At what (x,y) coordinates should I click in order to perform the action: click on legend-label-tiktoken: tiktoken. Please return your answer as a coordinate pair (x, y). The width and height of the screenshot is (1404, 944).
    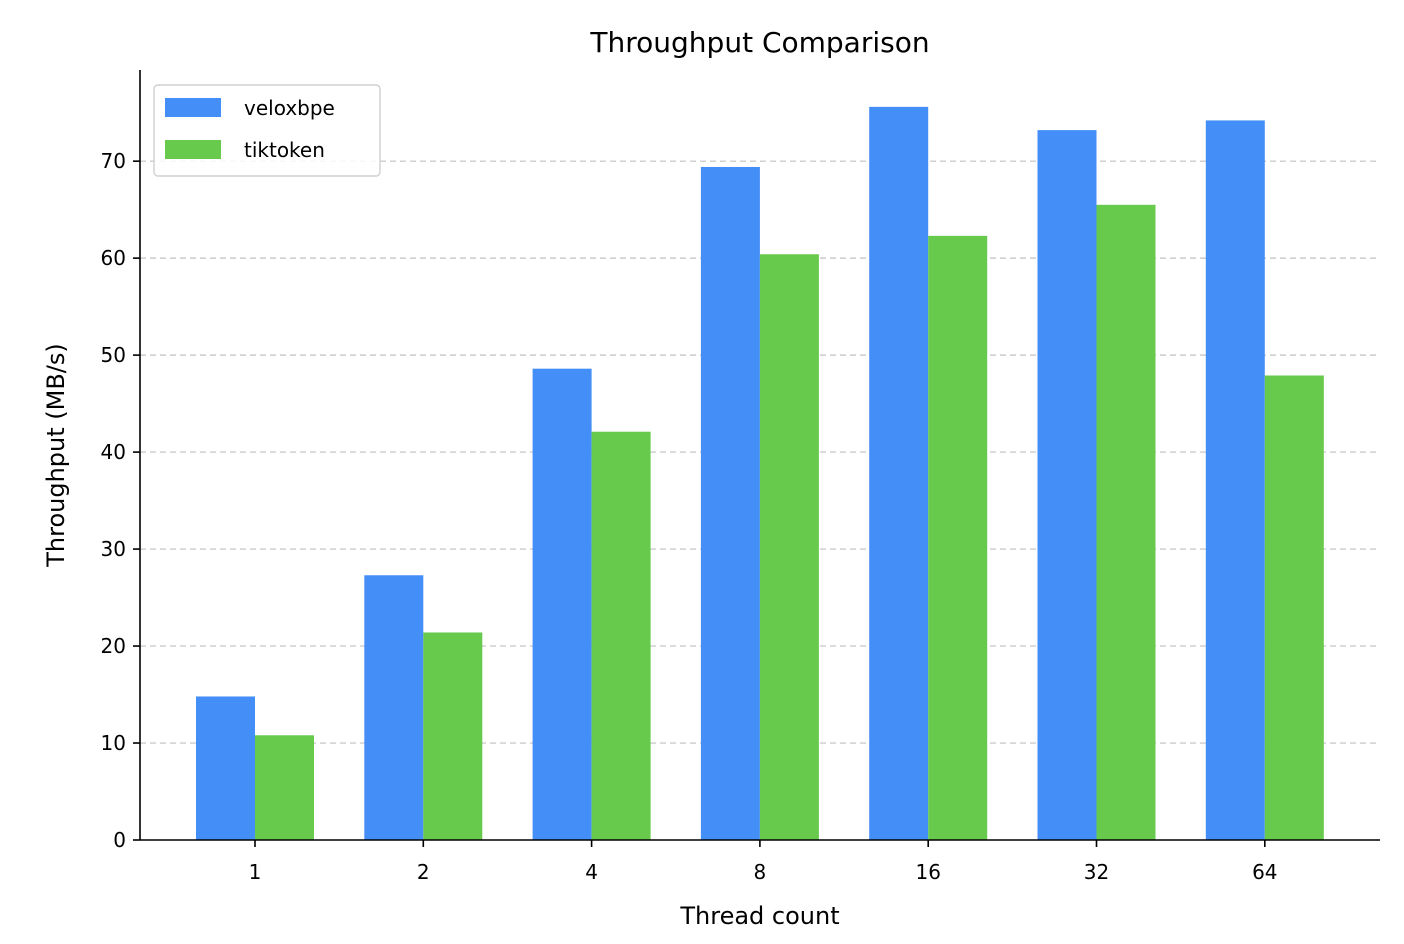
    Looking at the image, I should click on (284, 150).